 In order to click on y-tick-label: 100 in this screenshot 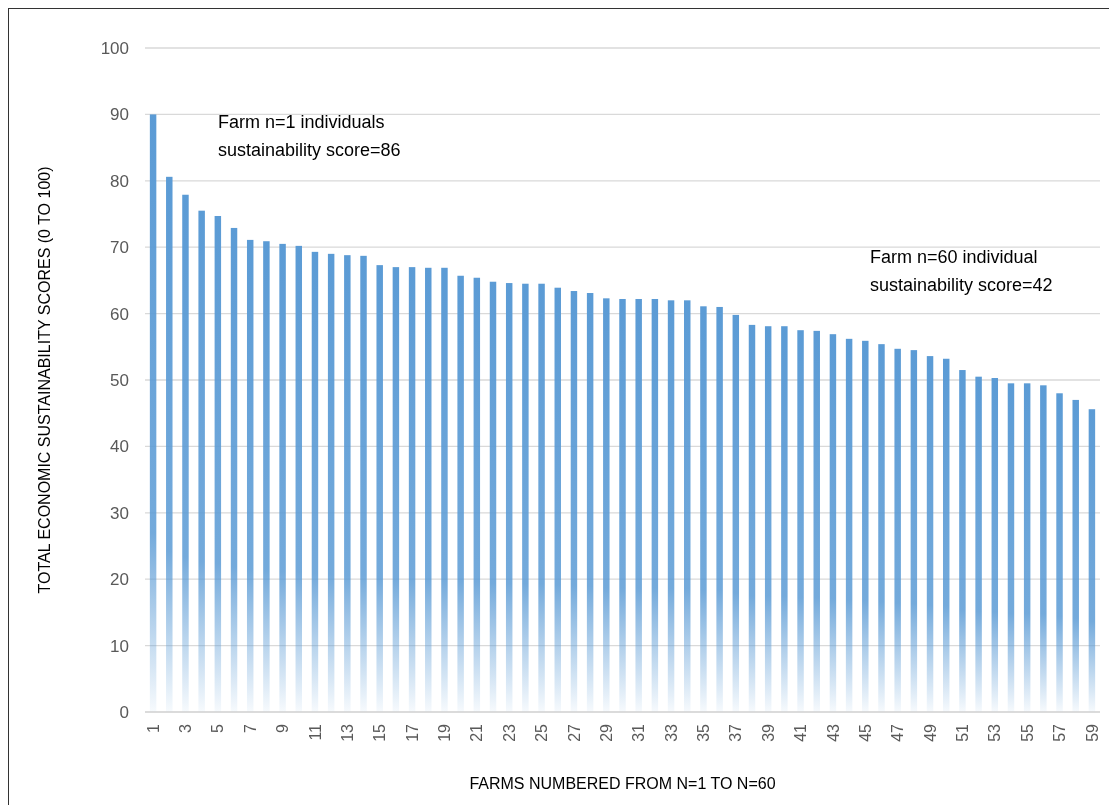, I will do `click(114, 48)`.